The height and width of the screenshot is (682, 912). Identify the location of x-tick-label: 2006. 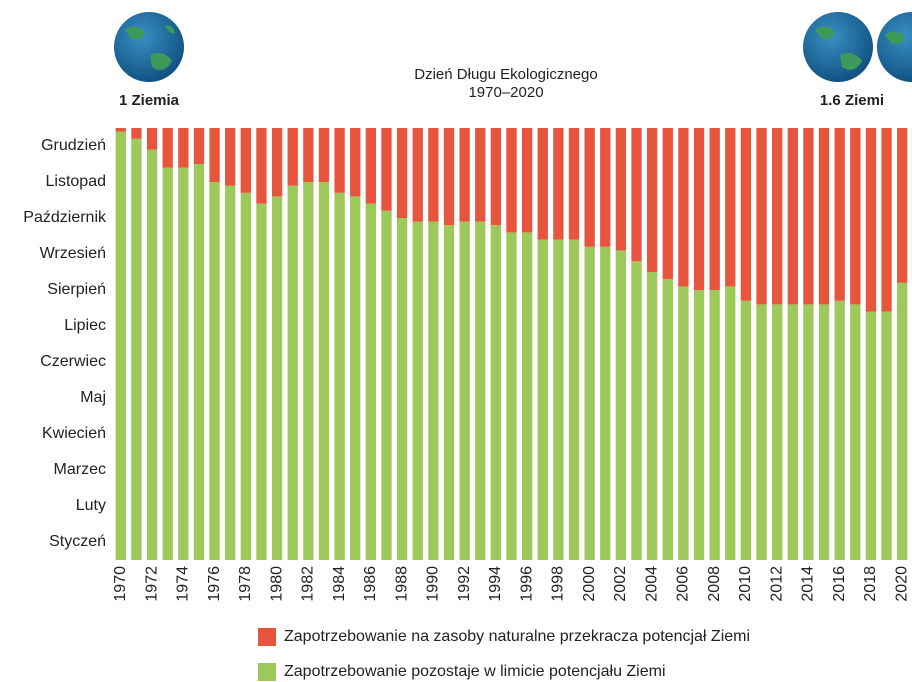
(683, 584).